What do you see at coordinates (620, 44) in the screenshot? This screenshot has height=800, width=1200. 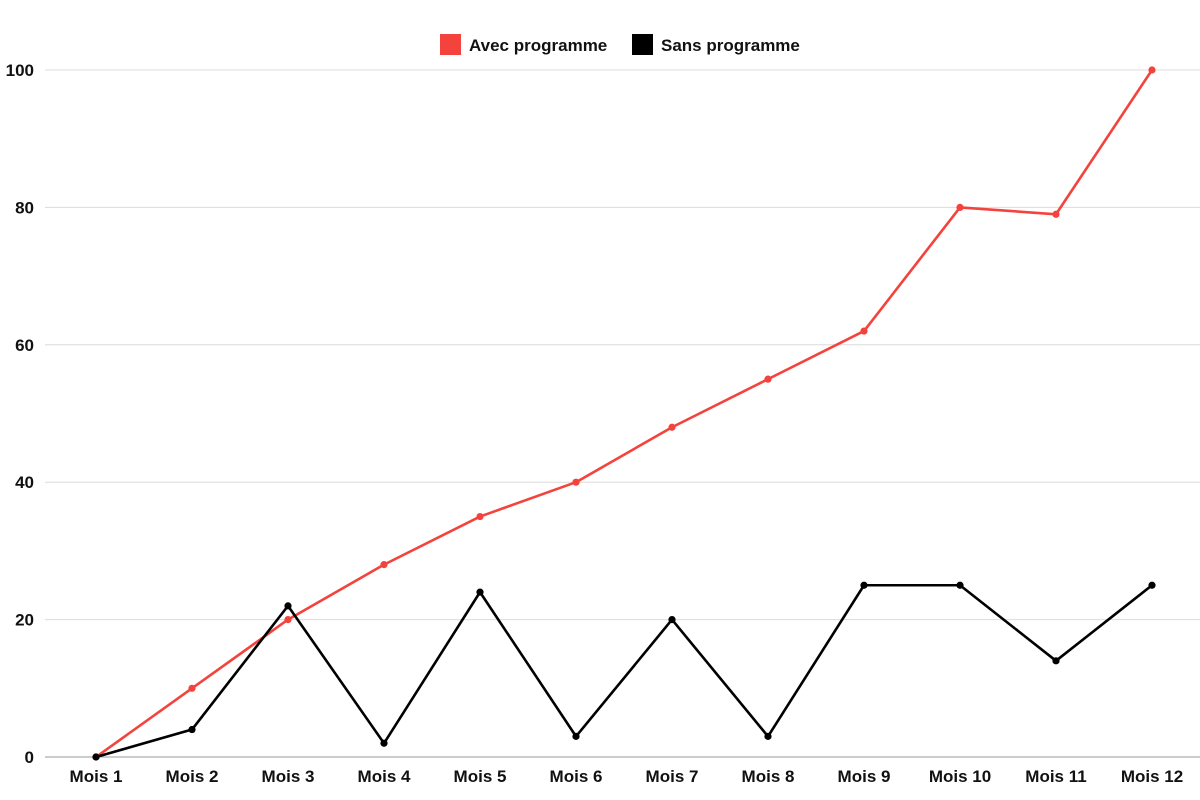 I see `legend: Avec programme Sans programme` at bounding box center [620, 44].